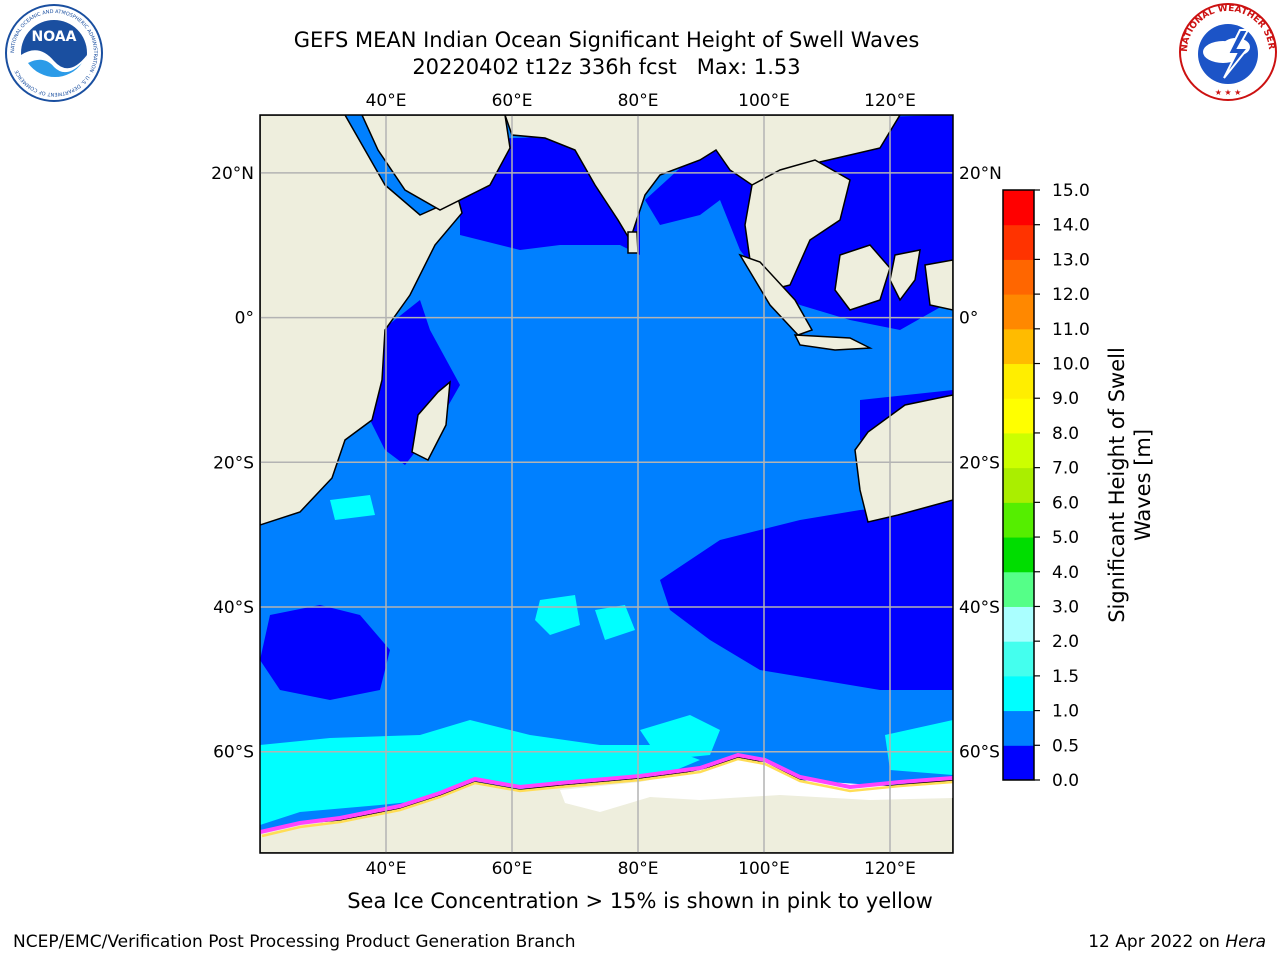 Image resolution: width=1280 pixels, height=960 pixels. I want to click on colorbar-tick-label: 14.0, so click(1071, 226).